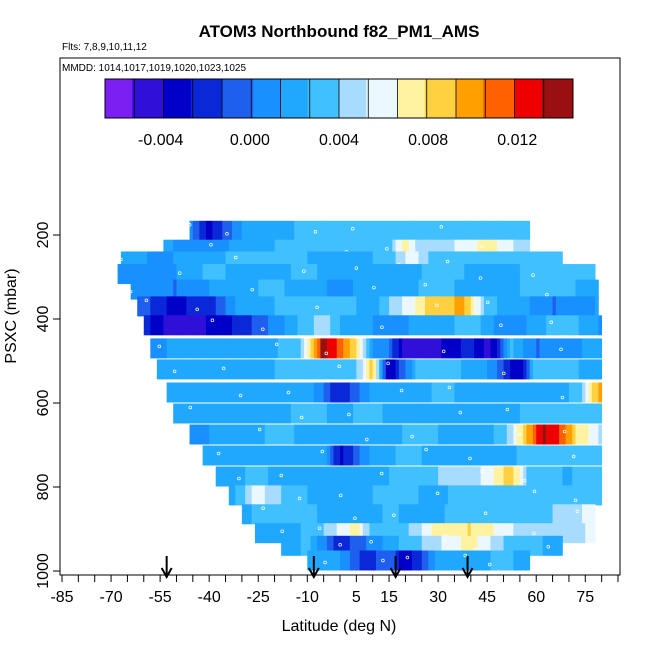 This screenshot has height=650, width=650. I want to click on heatmap-band, so click(419, 560).